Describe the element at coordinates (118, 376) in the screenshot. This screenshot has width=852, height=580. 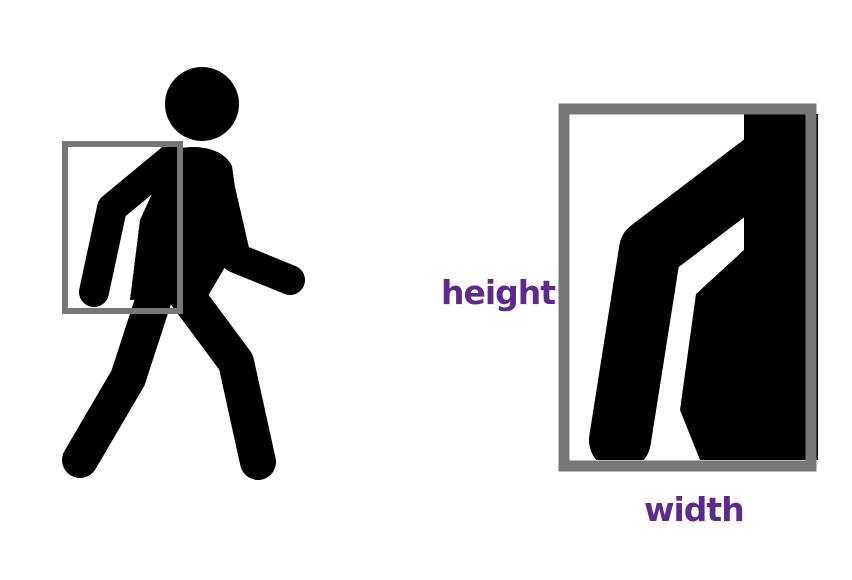
I see `pedestrian-back-leg` at that location.